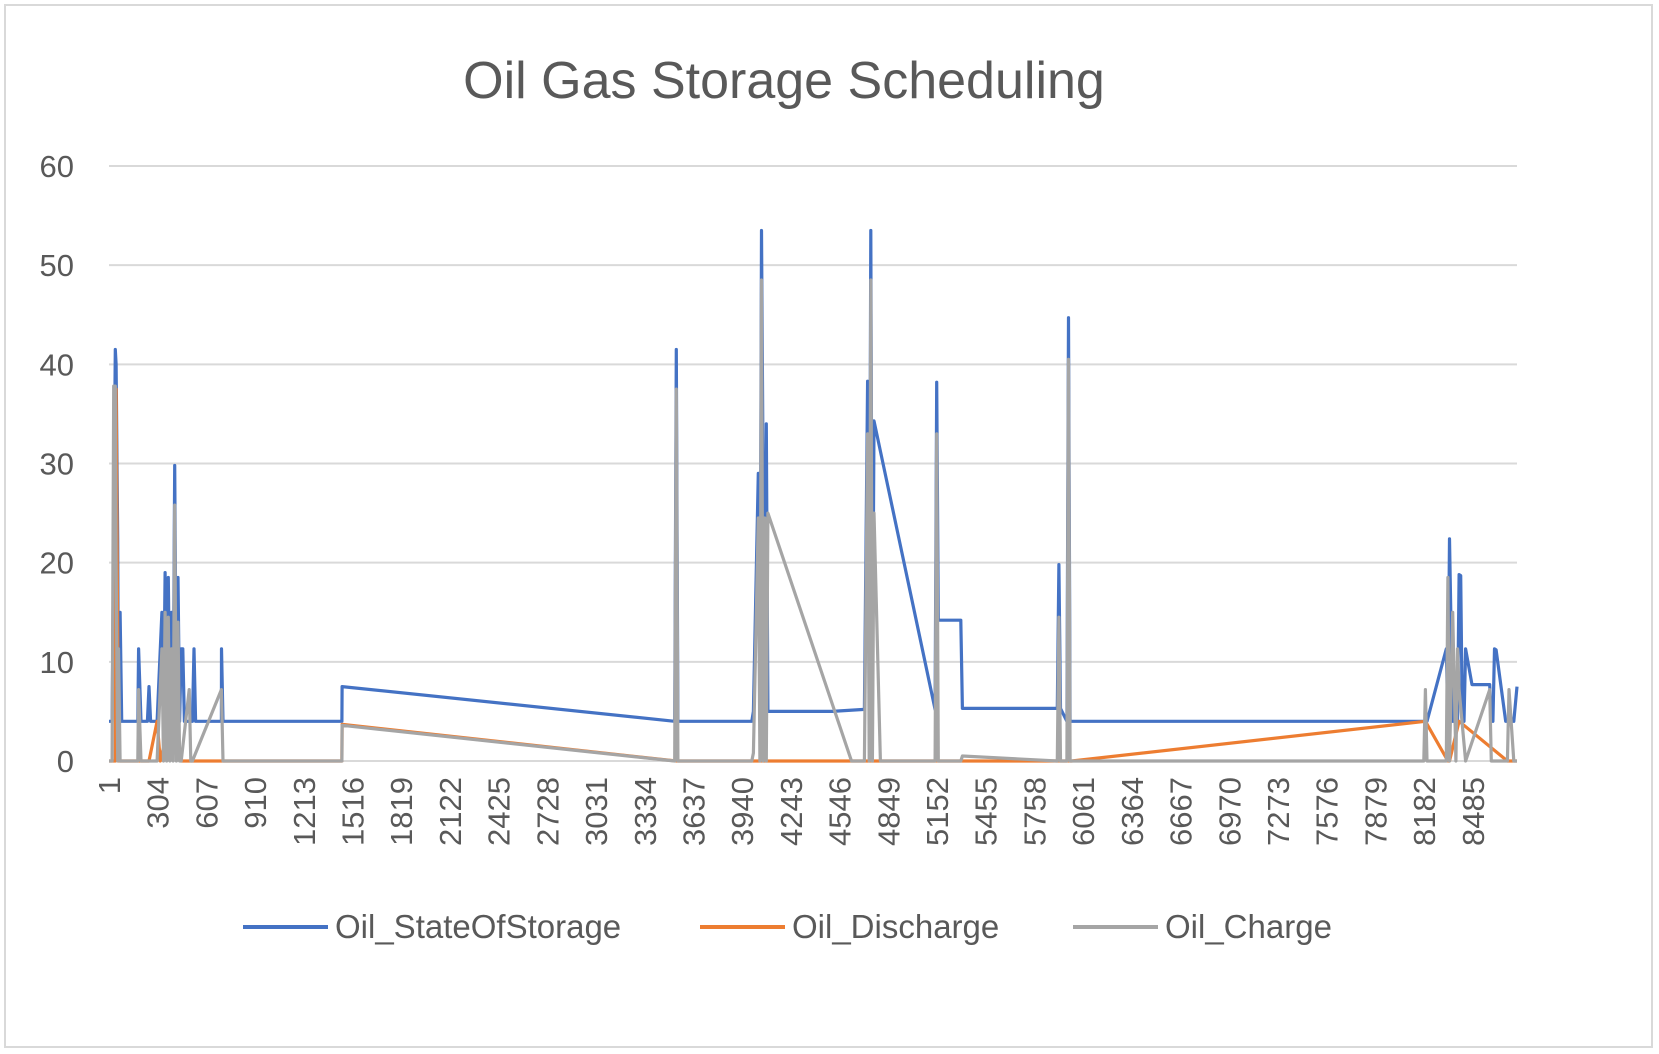  What do you see at coordinates (645, 811) in the screenshot?
I see `x-tick-label: 3334` at bounding box center [645, 811].